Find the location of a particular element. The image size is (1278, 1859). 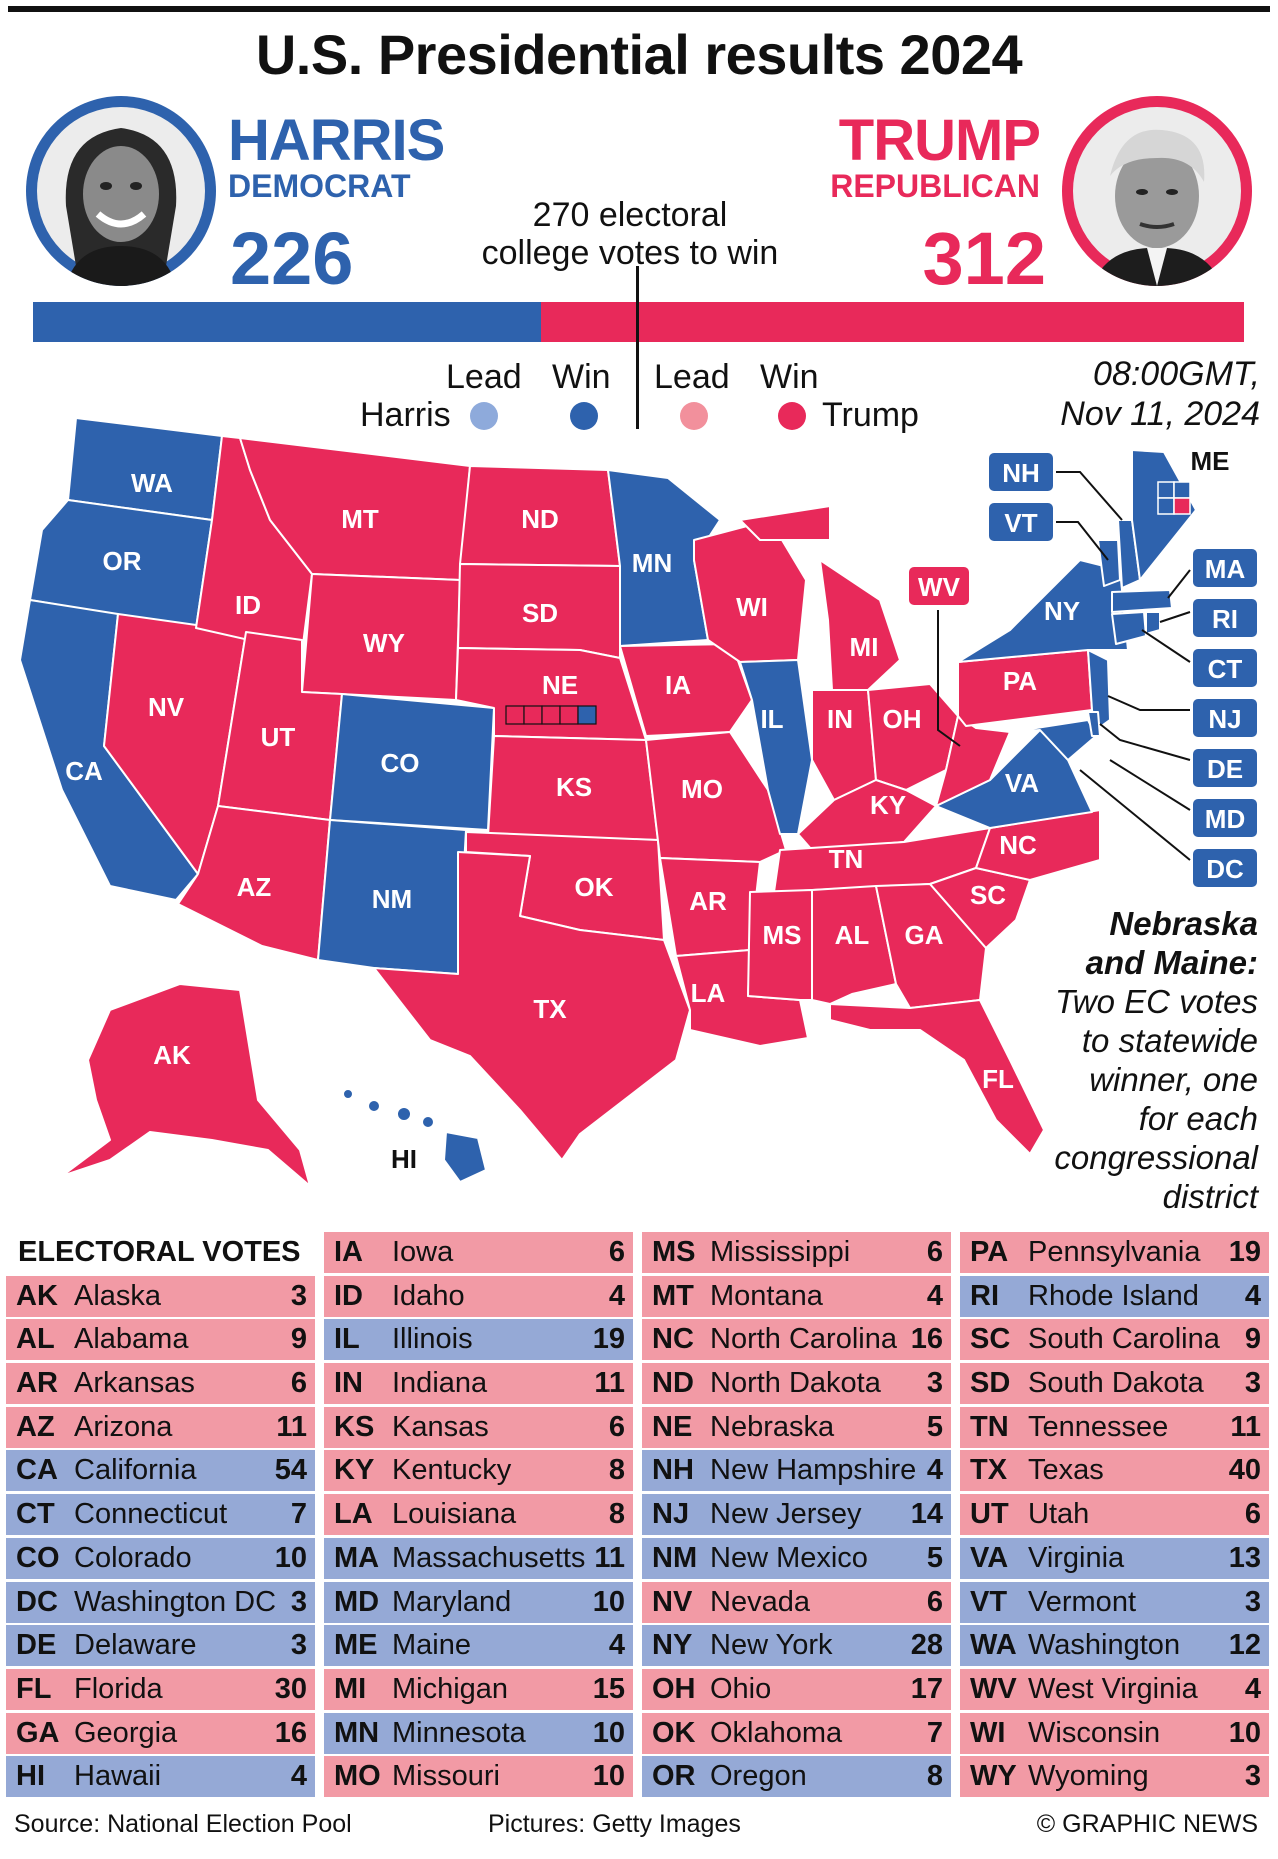

state-AK is located at coordinates (186, 1085).